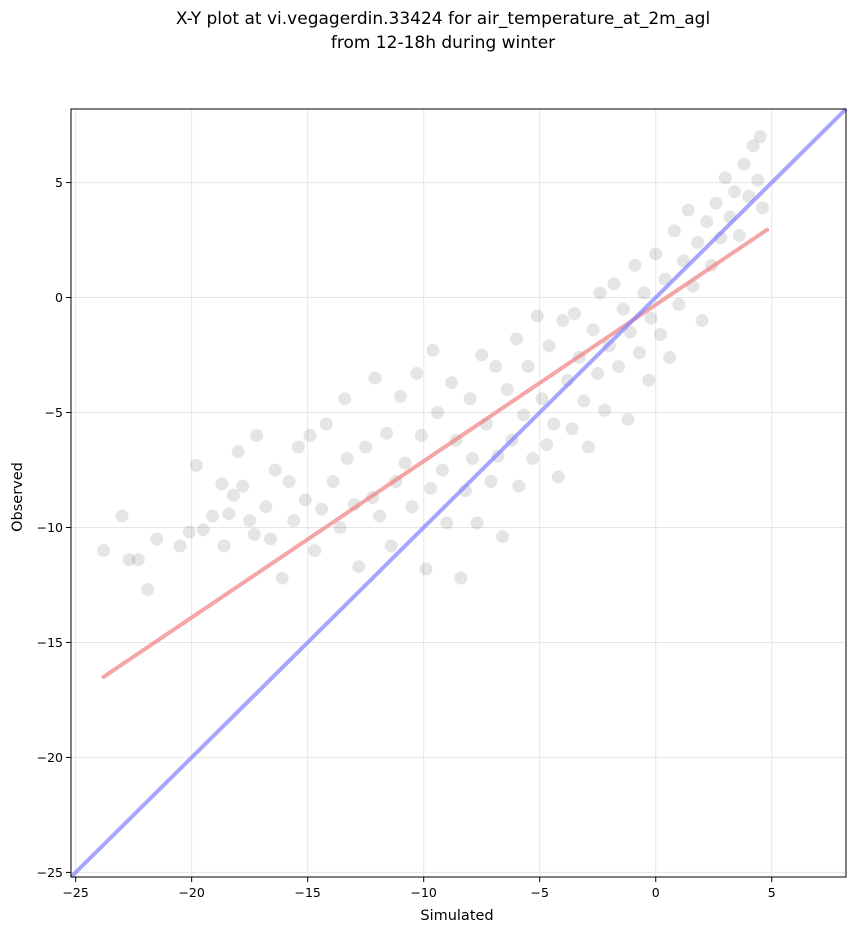 This screenshot has width=854, height=934. Describe the element at coordinates (423, 892) in the screenshot. I see `x-tick-label: −10` at that location.